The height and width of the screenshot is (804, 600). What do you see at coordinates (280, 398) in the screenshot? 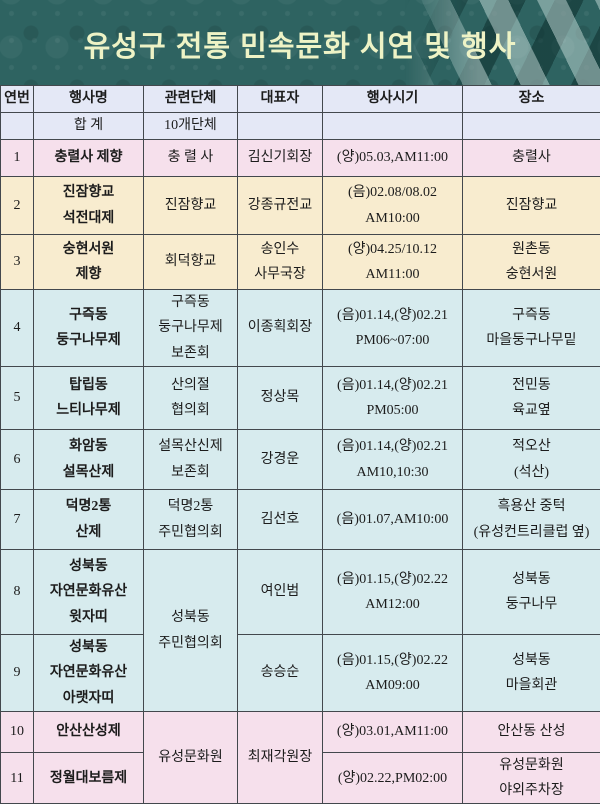
I see `cell-representative: 정상목` at bounding box center [280, 398].